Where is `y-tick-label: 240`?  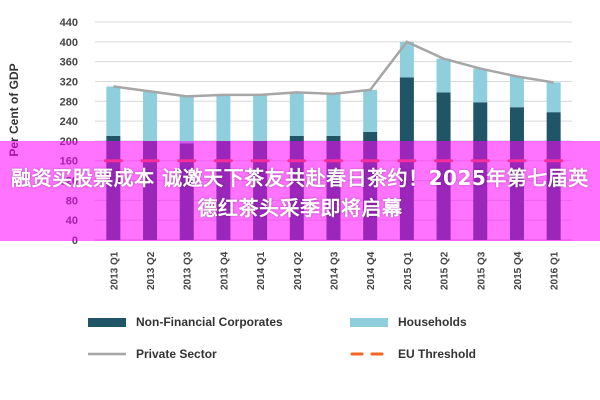 y-tick-label: 240 is located at coordinates (69, 122).